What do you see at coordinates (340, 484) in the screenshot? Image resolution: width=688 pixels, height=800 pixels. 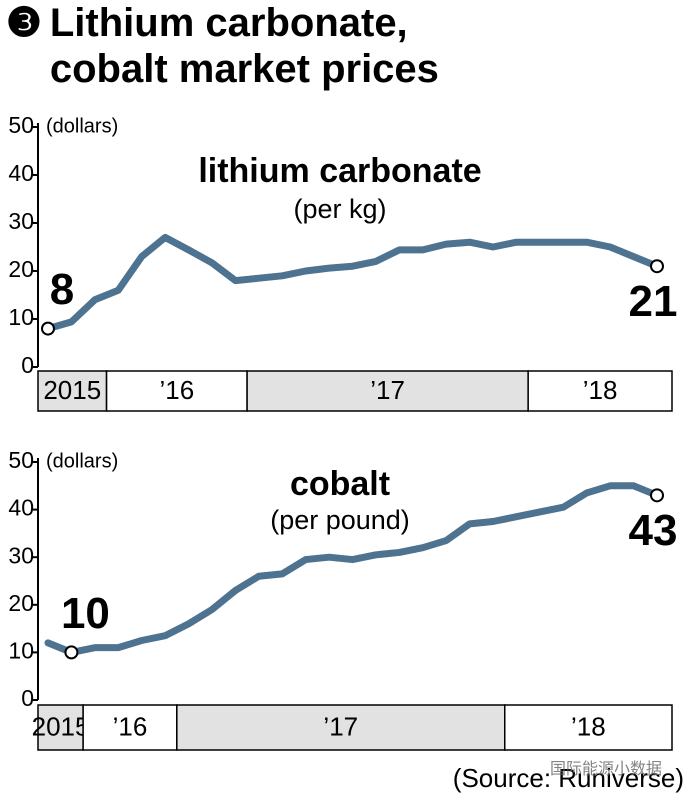 I see `chart-title: cobalt` at bounding box center [340, 484].